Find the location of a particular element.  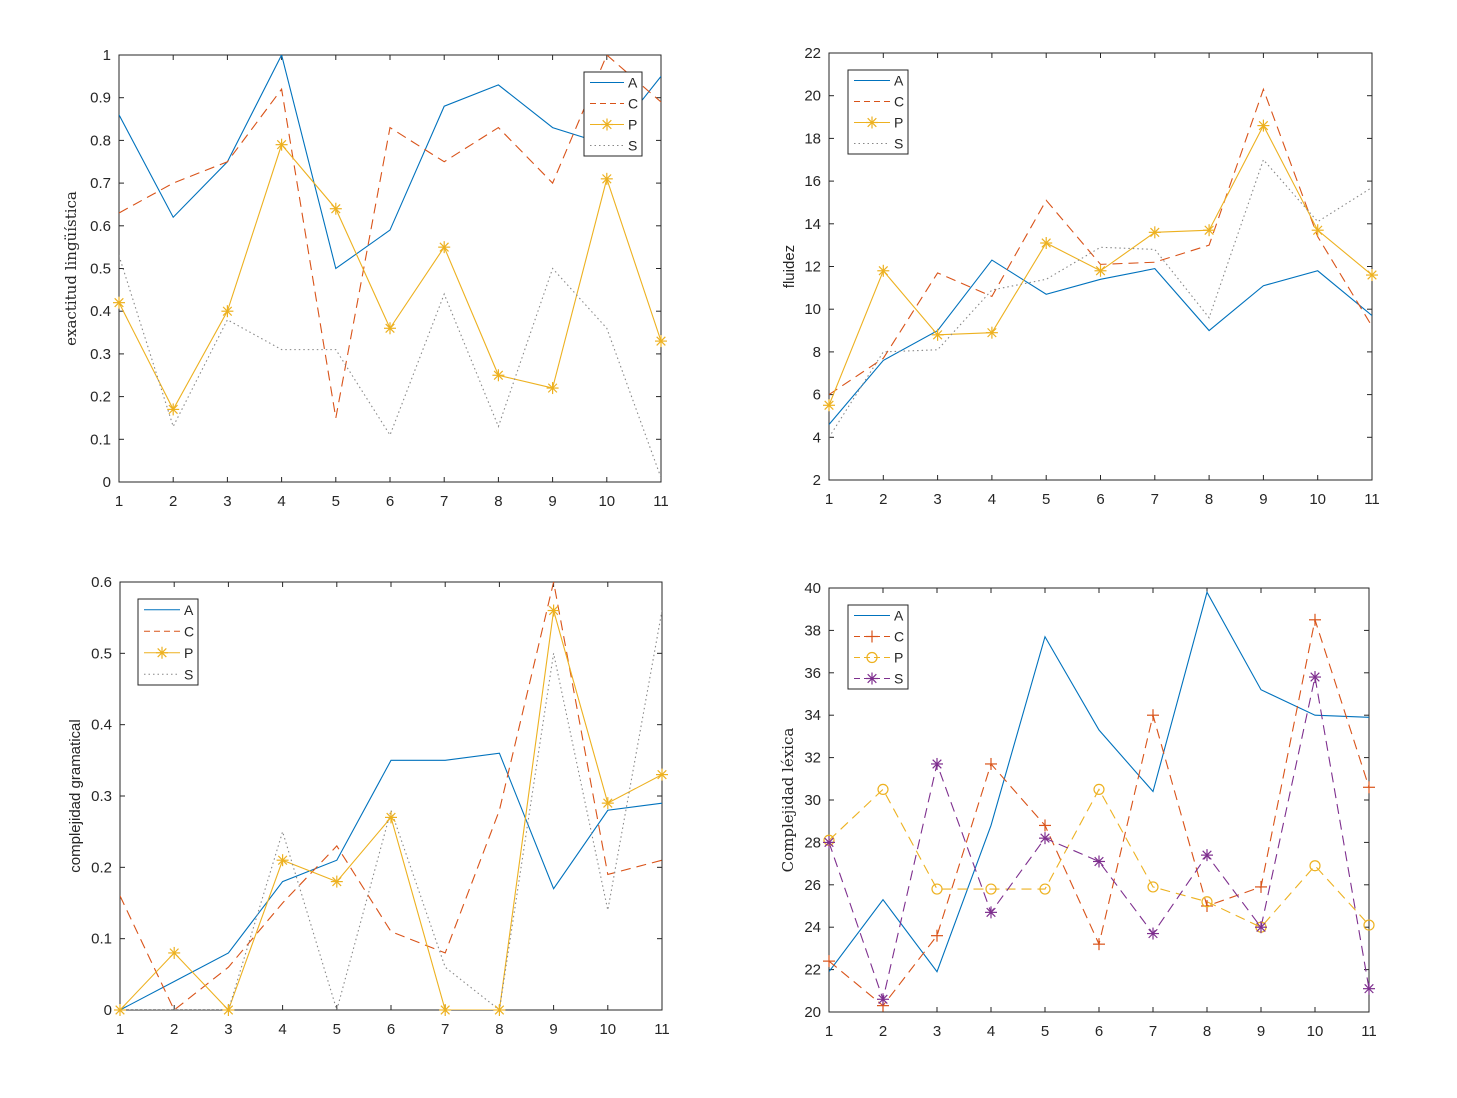

y-tick-label: 0.1 is located at coordinates (100, 439).